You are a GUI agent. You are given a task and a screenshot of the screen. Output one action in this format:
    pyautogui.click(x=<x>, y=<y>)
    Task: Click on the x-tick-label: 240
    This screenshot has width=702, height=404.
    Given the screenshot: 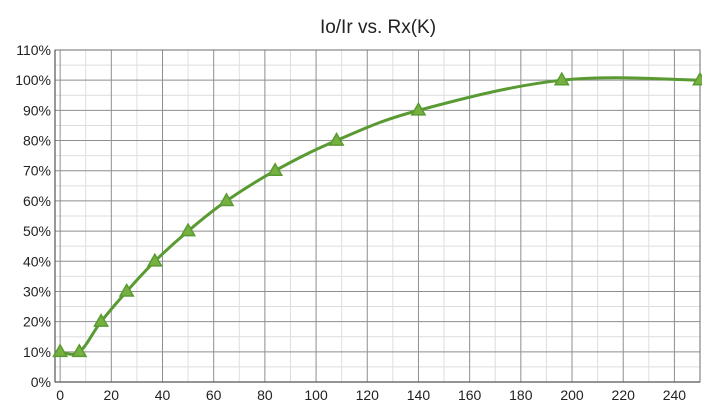 What is the action you would take?
    pyautogui.click(x=675, y=395)
    